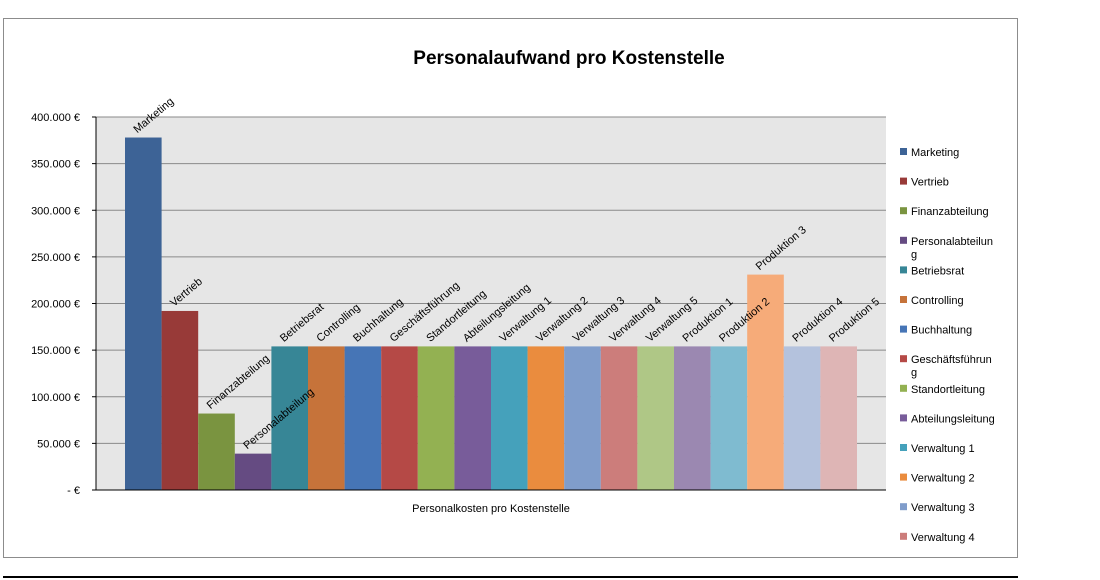 This screenshot has width=1100, height=580. I want to click on bar-buchhaltung, so click(363, 418).